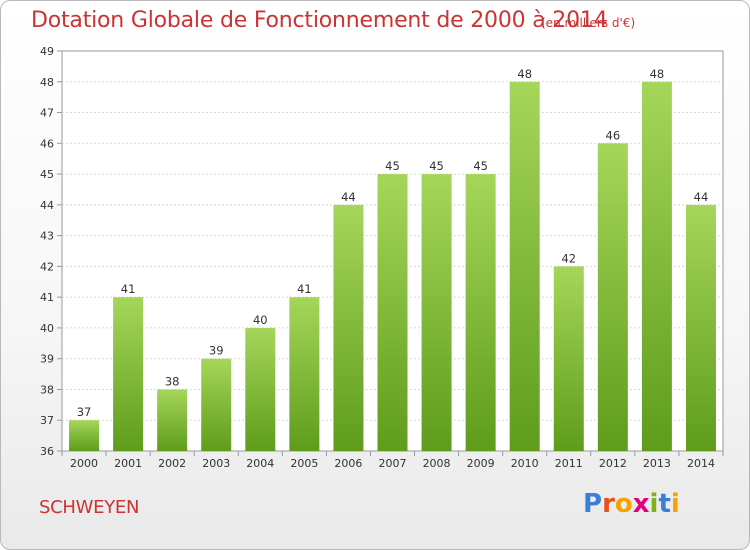 The image size is (750, 550). What do you see at coordinates (480, 313) in the screenshot?
I see `bar-2009` at bounding box center [480, 313].